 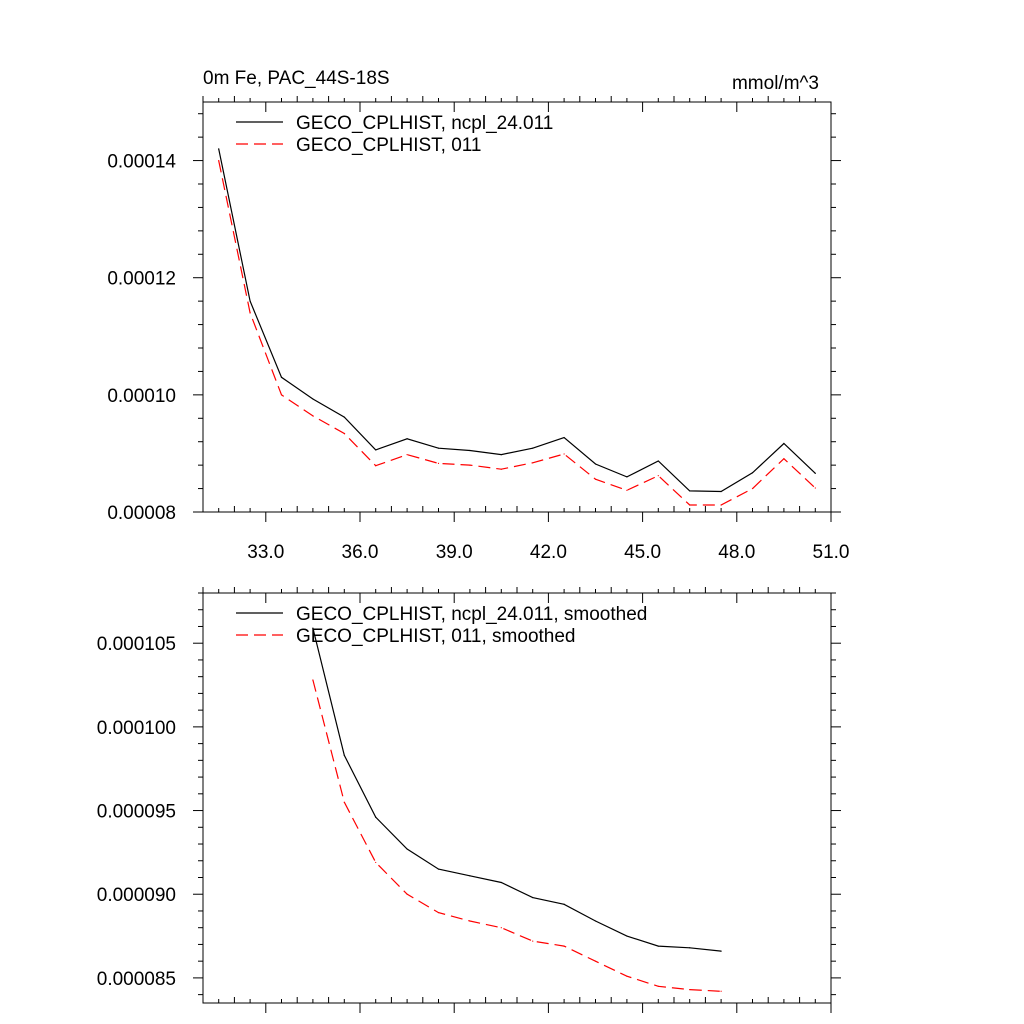 I want to click on x-tick-label: 51.0, so click(x=831, y=552).